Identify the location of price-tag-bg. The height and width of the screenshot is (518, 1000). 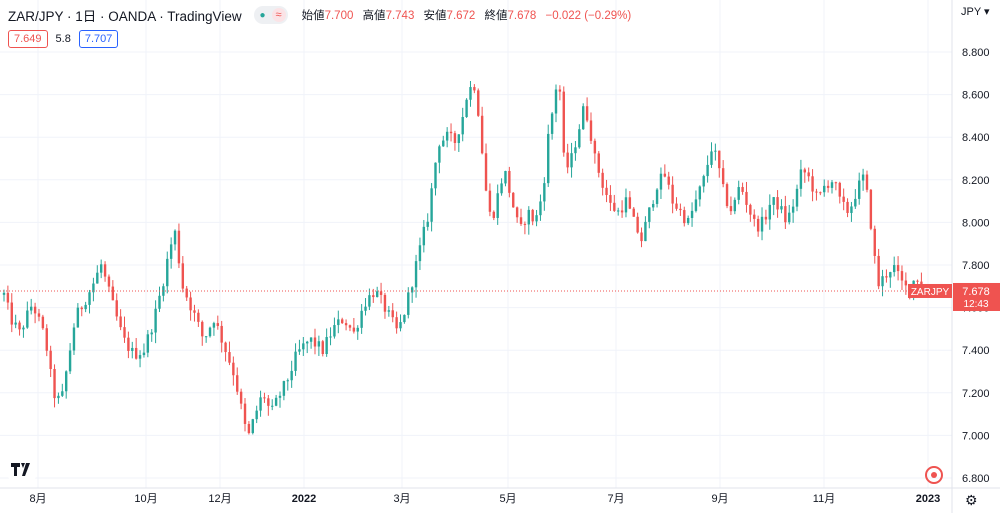
(976, 296).